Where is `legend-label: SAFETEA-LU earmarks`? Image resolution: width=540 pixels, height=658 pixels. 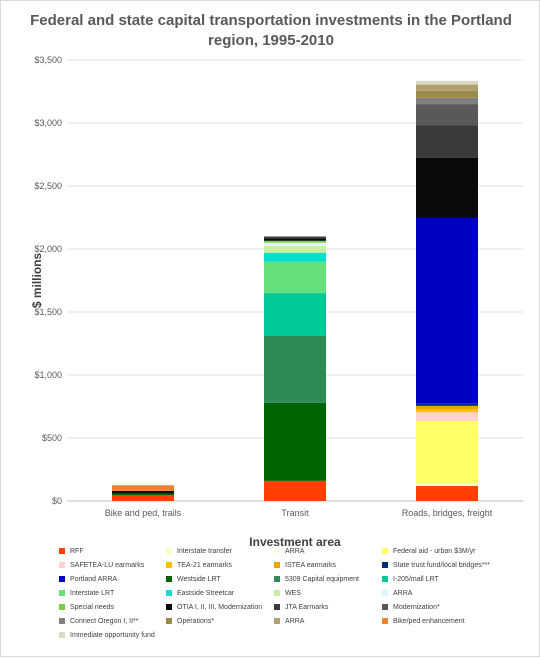
legend-label: SAFETEA-LU earmarks is located at coordinates (107, 565).